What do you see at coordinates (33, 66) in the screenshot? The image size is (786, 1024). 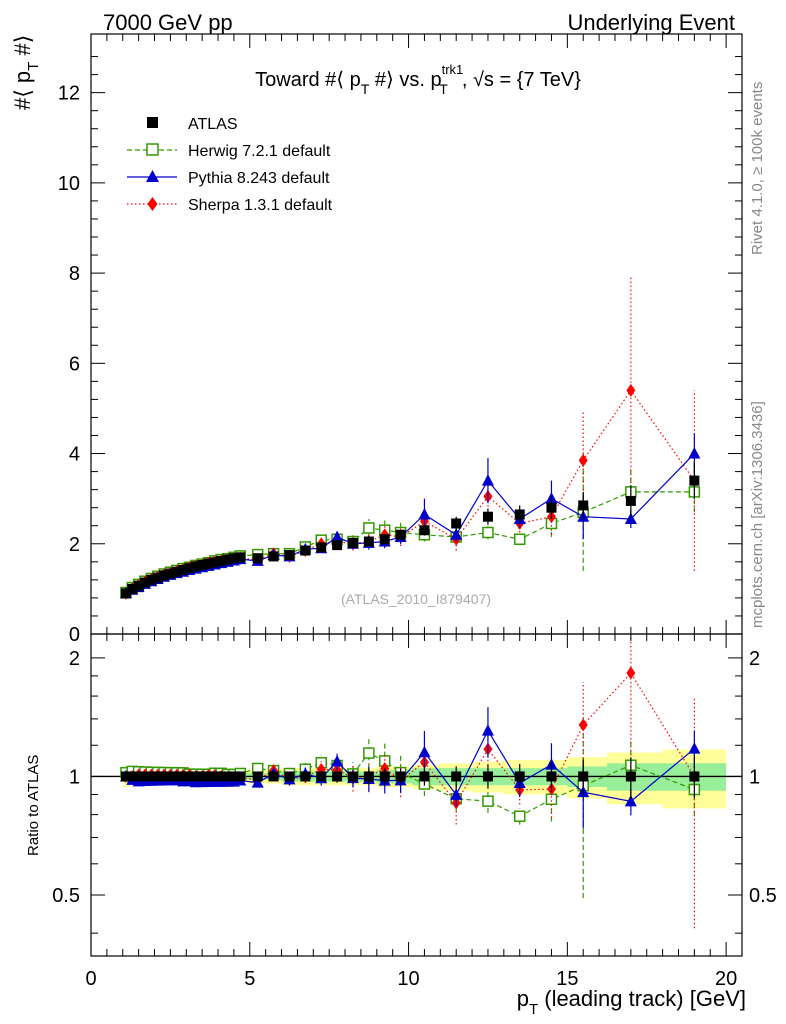 I see `ylabel-sub: T` at bounding box center [33, 66].